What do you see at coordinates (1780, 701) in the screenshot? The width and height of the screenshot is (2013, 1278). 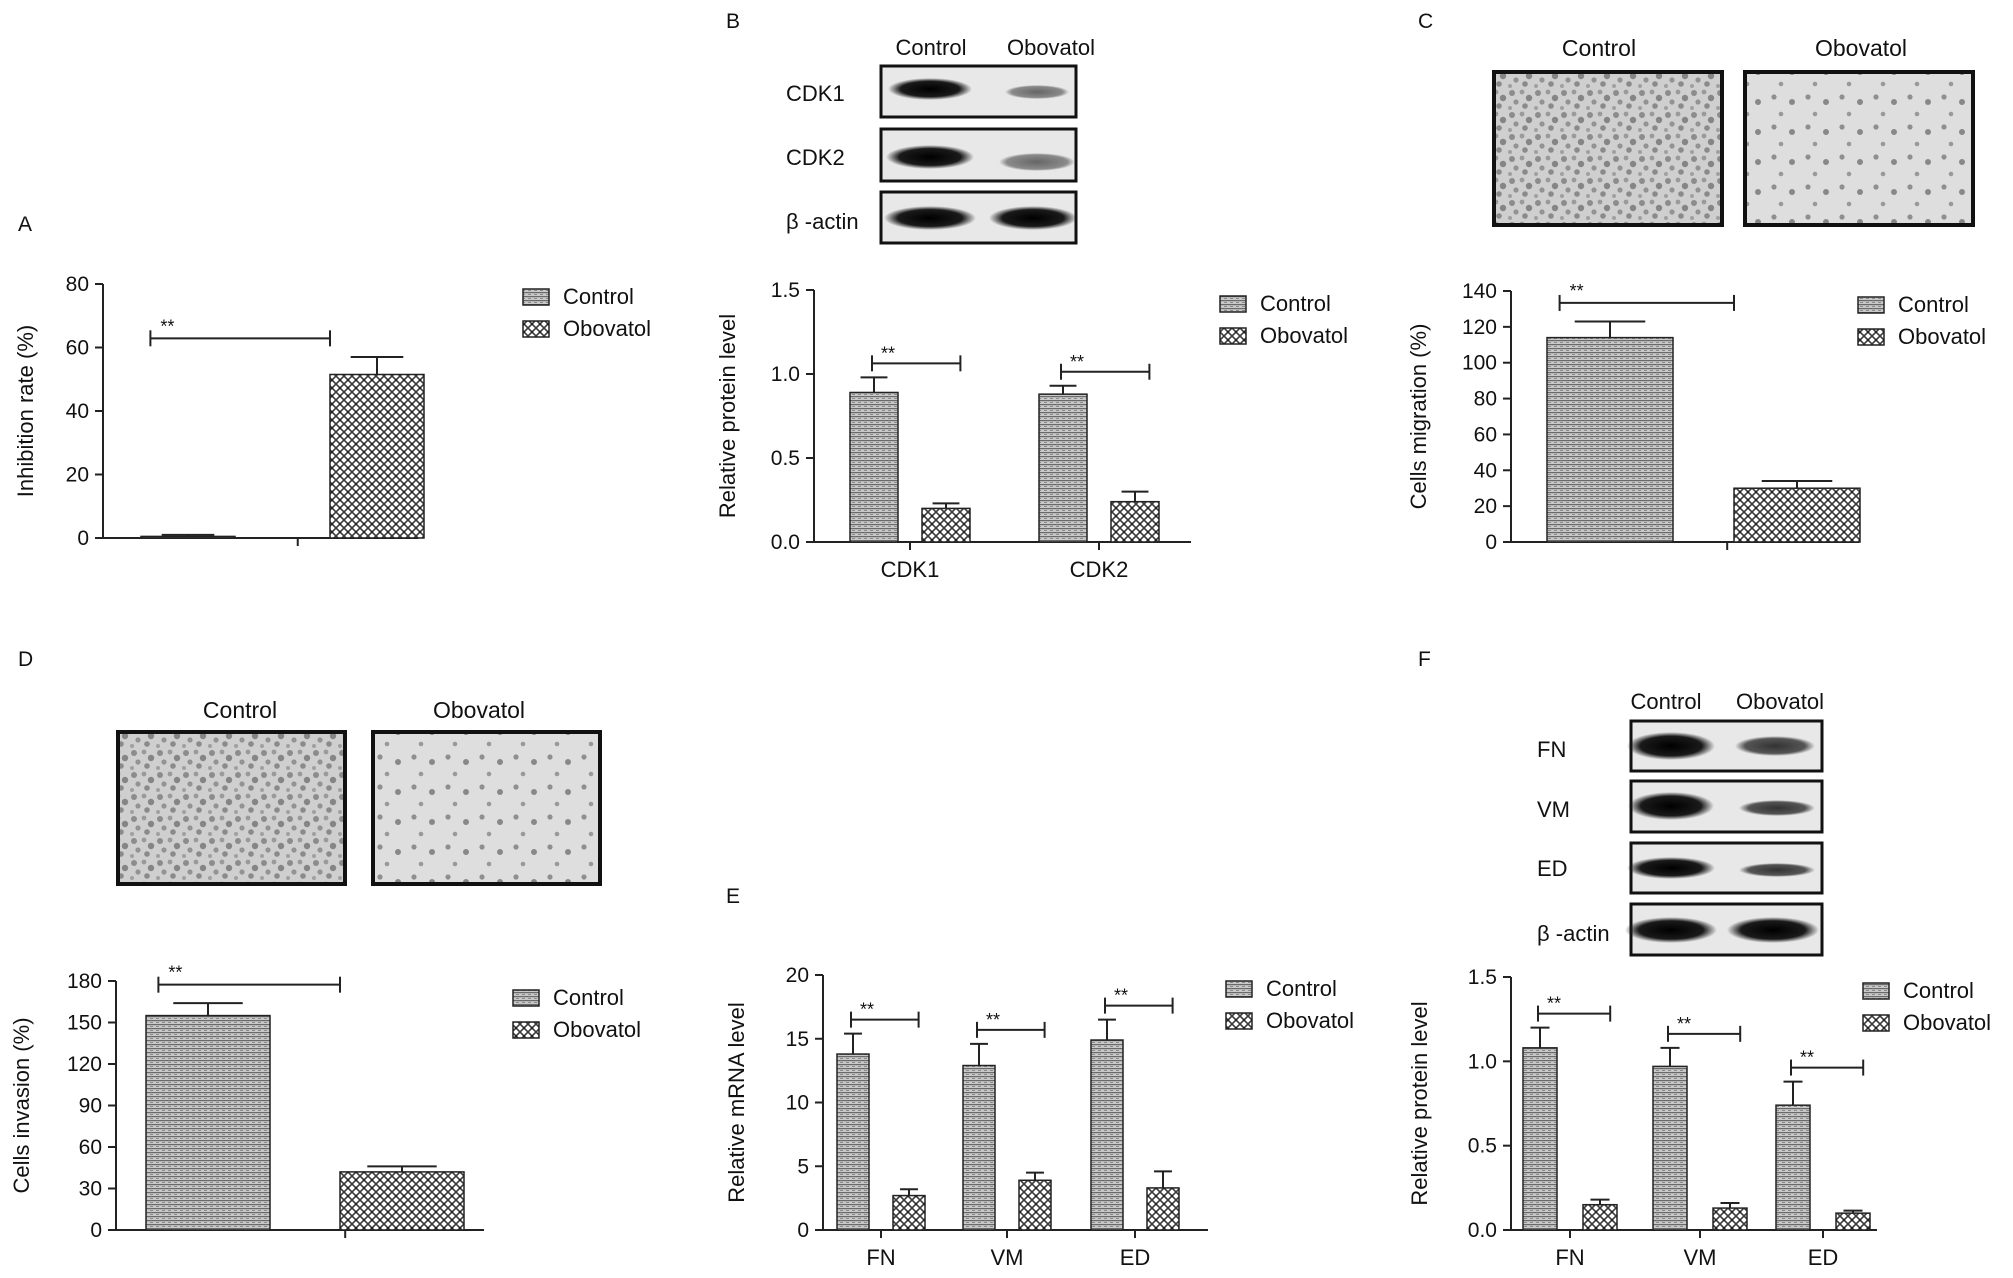 I see `blot-f-header-obovatol: Obovatol` at bounding box center [1780, 701].